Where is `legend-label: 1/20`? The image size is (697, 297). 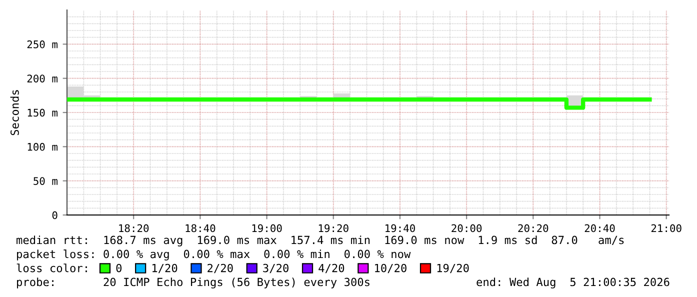
legend-label: 1/20 is located at coordinates (165, 269).